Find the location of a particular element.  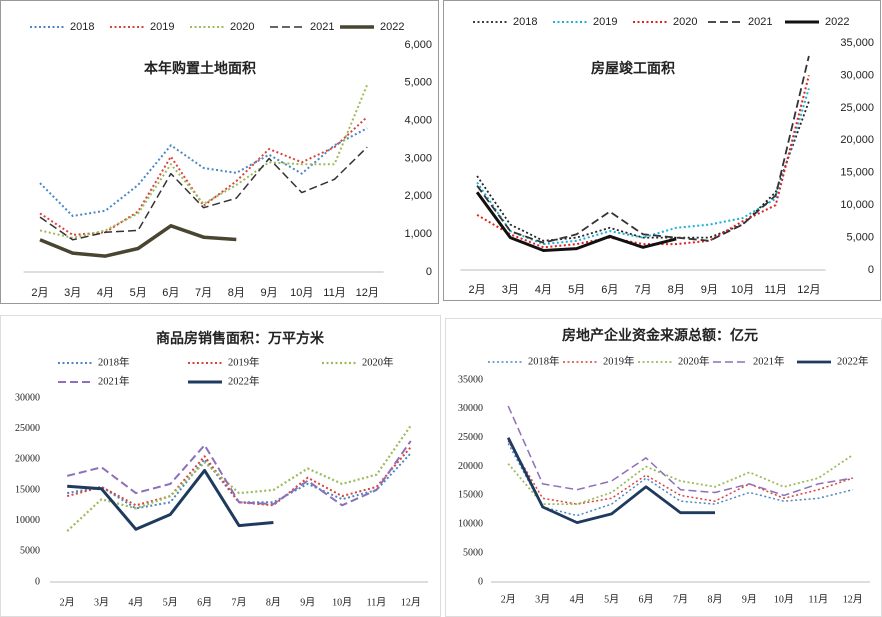

chart-title: 商品房销售面积：万平方米 is located at coordinates (240, 338).